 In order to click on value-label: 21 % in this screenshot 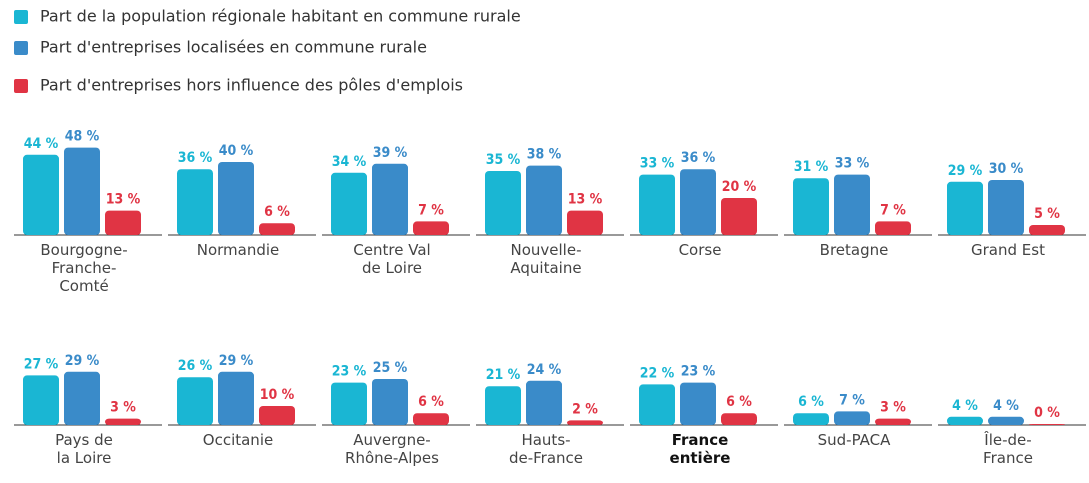, I will do `click(503, 375)`.